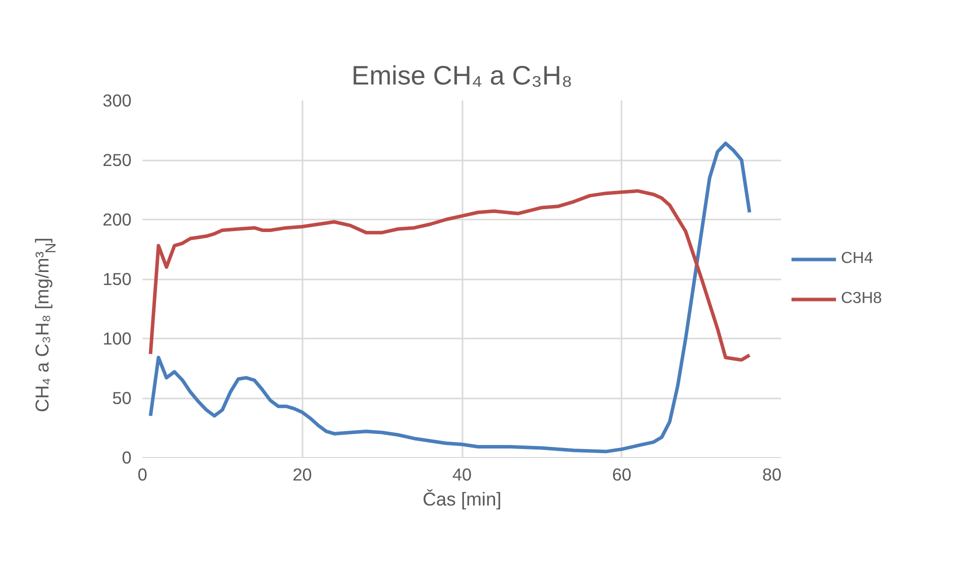  Describe the element at coordinates (857, 259) in the screenshot. I see `legend-label: CH4` at that location.